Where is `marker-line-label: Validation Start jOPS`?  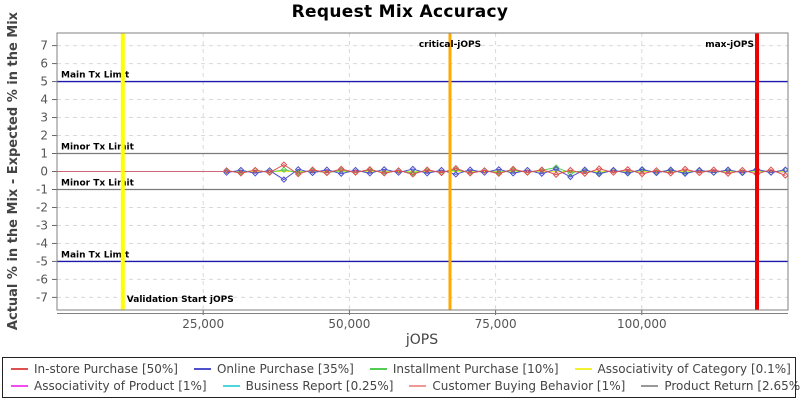
marker-line-label: Validation Start jOPS is located at coordinates (180, 300).